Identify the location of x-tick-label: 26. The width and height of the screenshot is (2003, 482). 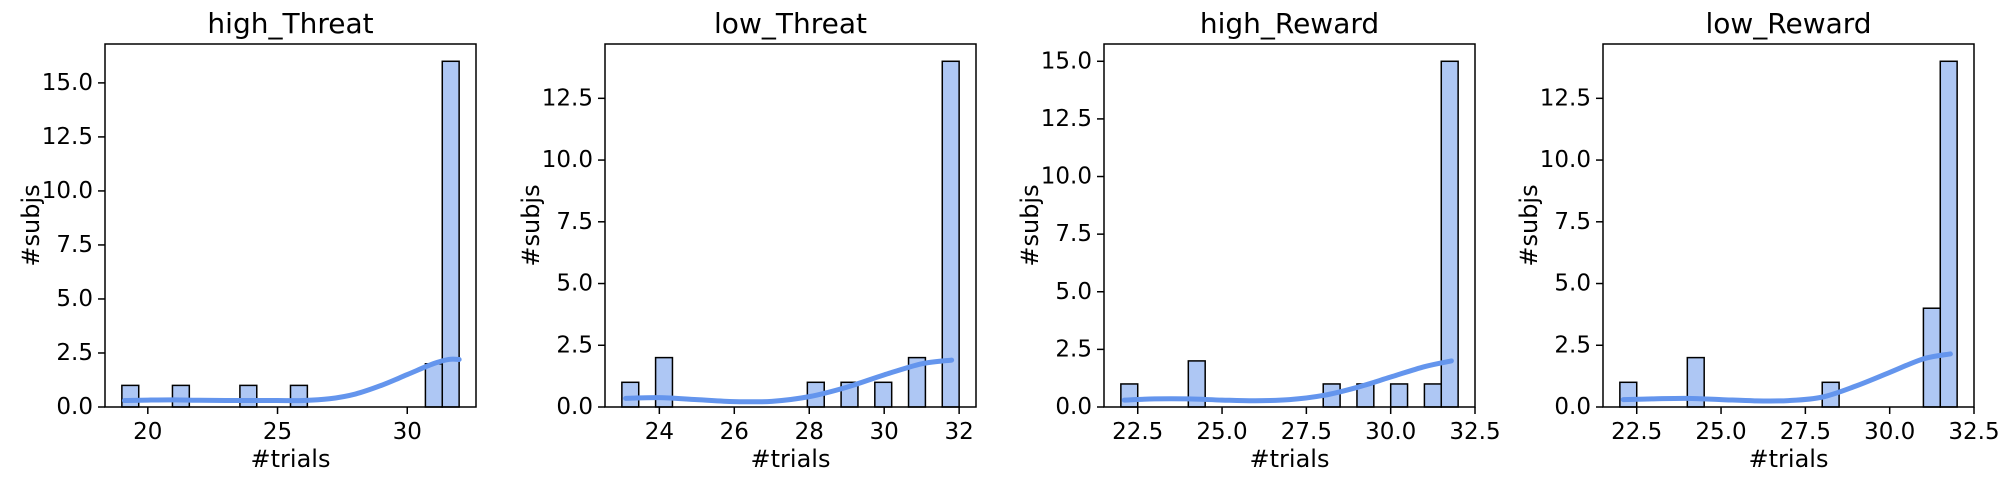
(734, 432).